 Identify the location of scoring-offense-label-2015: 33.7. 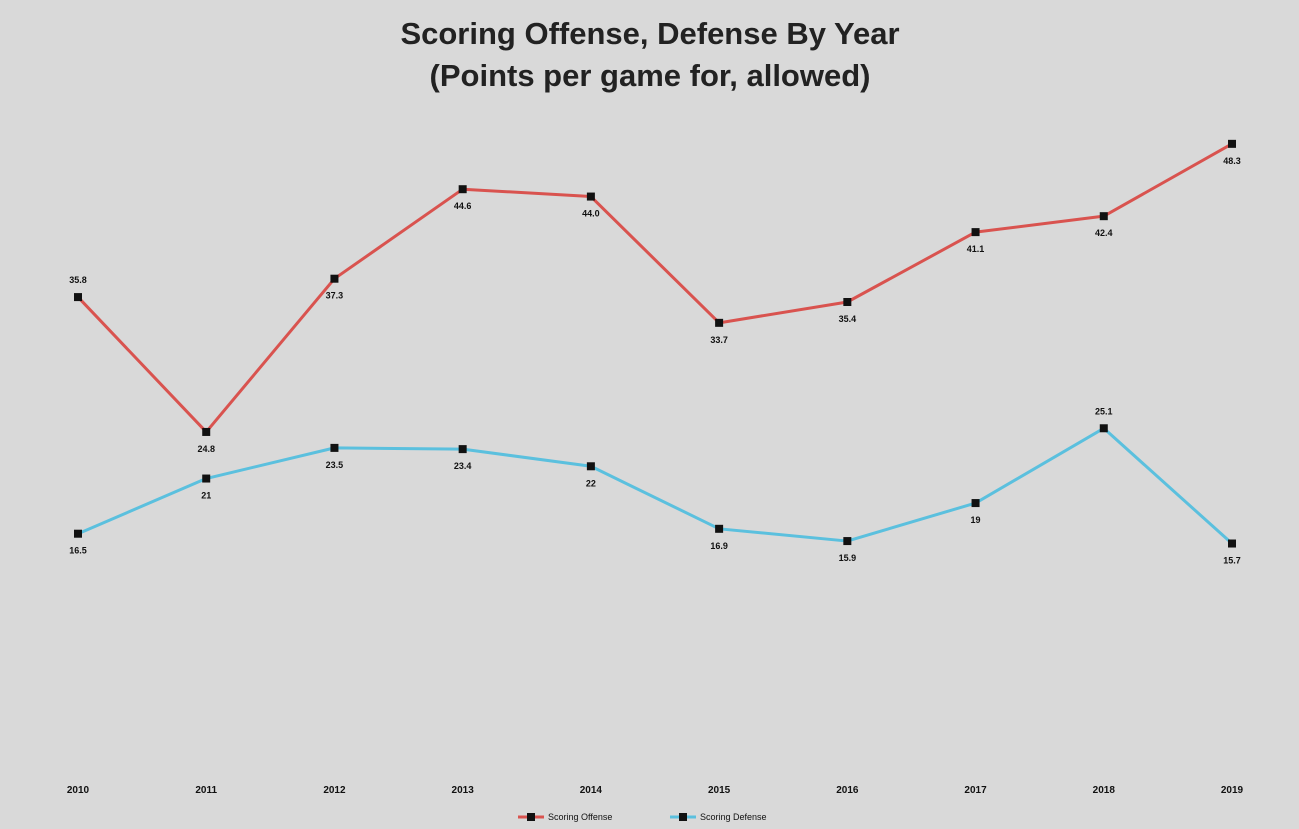
(719, 340).